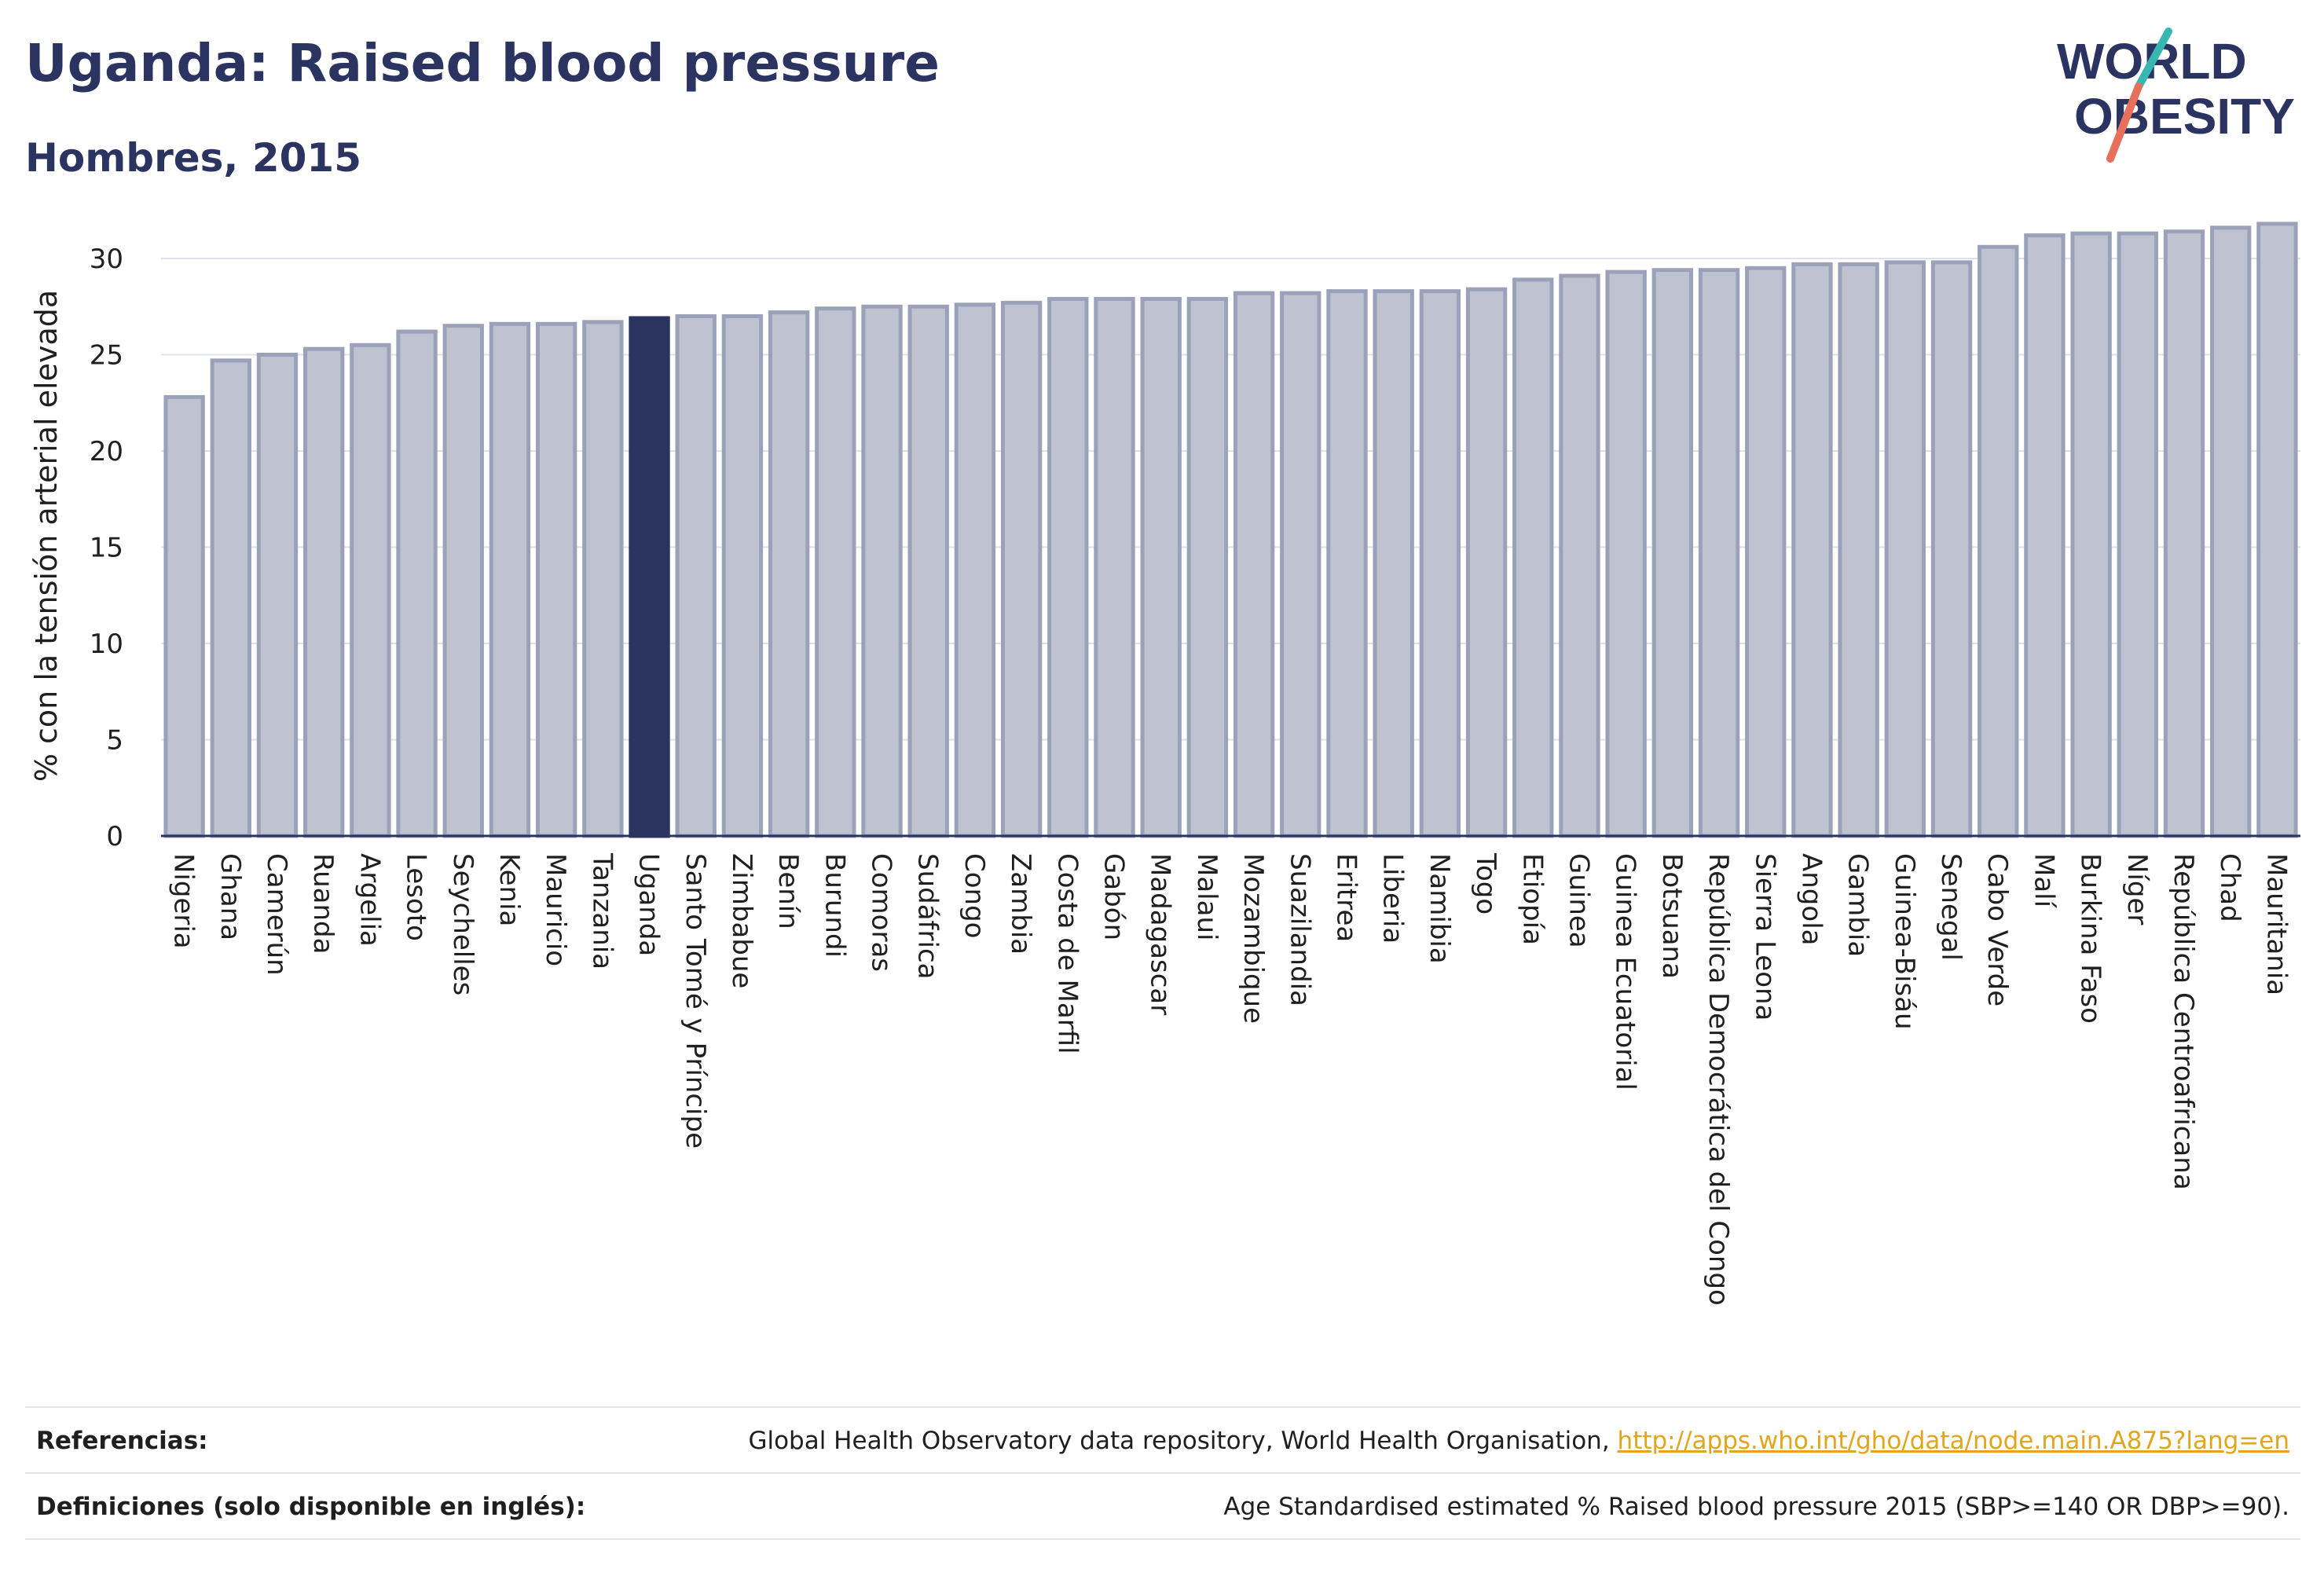 The height and width of the screenshot is (1576, 2324). What do you see at coordinates (1718, 1079) in the screenshot?
I see `x-tick-label: República Democrática del Congo` at bounding box center [1718, 1079].